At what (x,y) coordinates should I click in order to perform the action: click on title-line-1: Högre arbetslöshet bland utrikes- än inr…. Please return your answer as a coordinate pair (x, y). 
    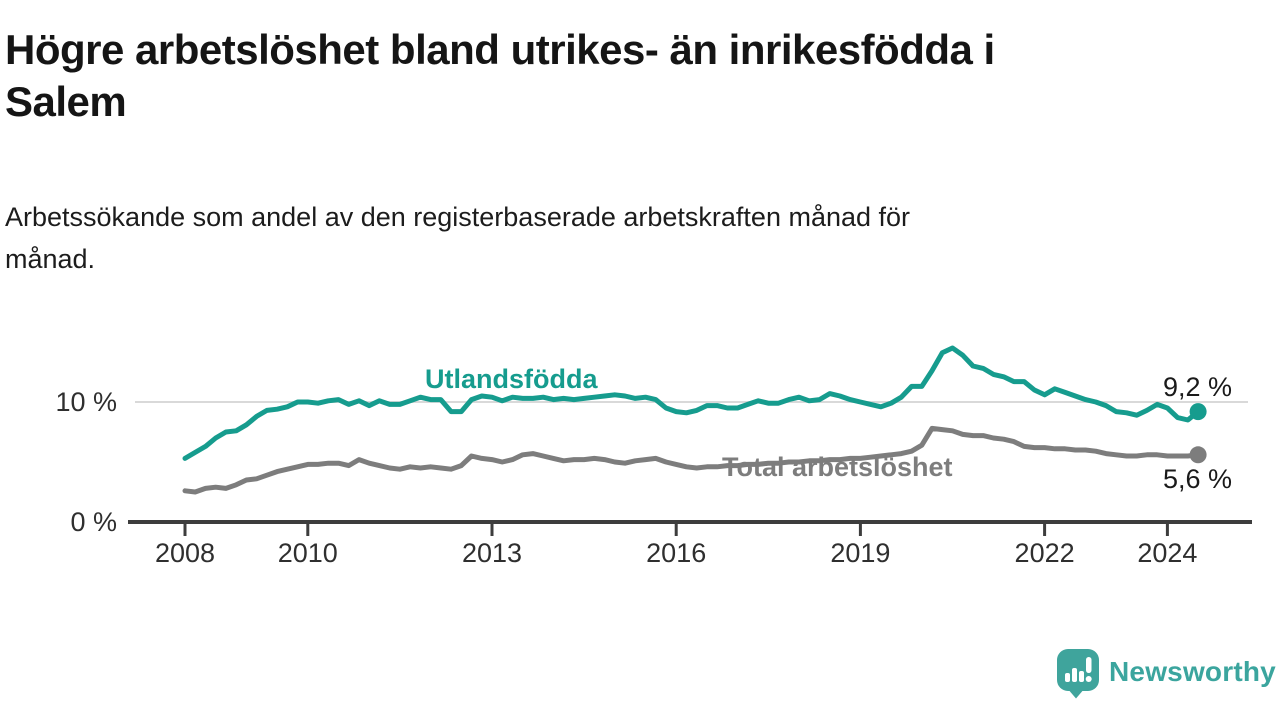
    Looking at the image, I should click on (500, 49).